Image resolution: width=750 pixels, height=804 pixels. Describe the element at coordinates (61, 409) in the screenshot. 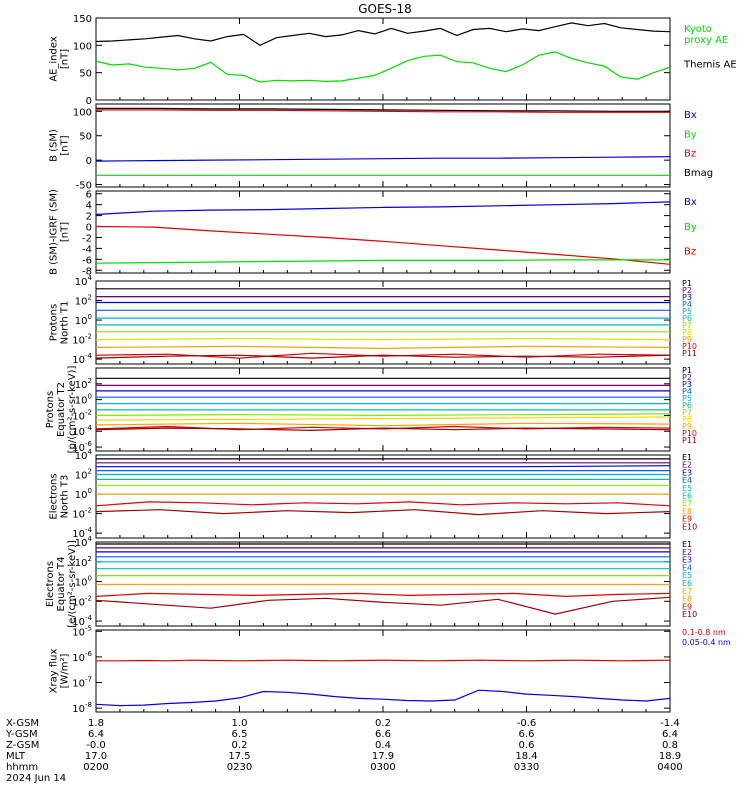

I see `y-axis-label: Equator T2` at that location.